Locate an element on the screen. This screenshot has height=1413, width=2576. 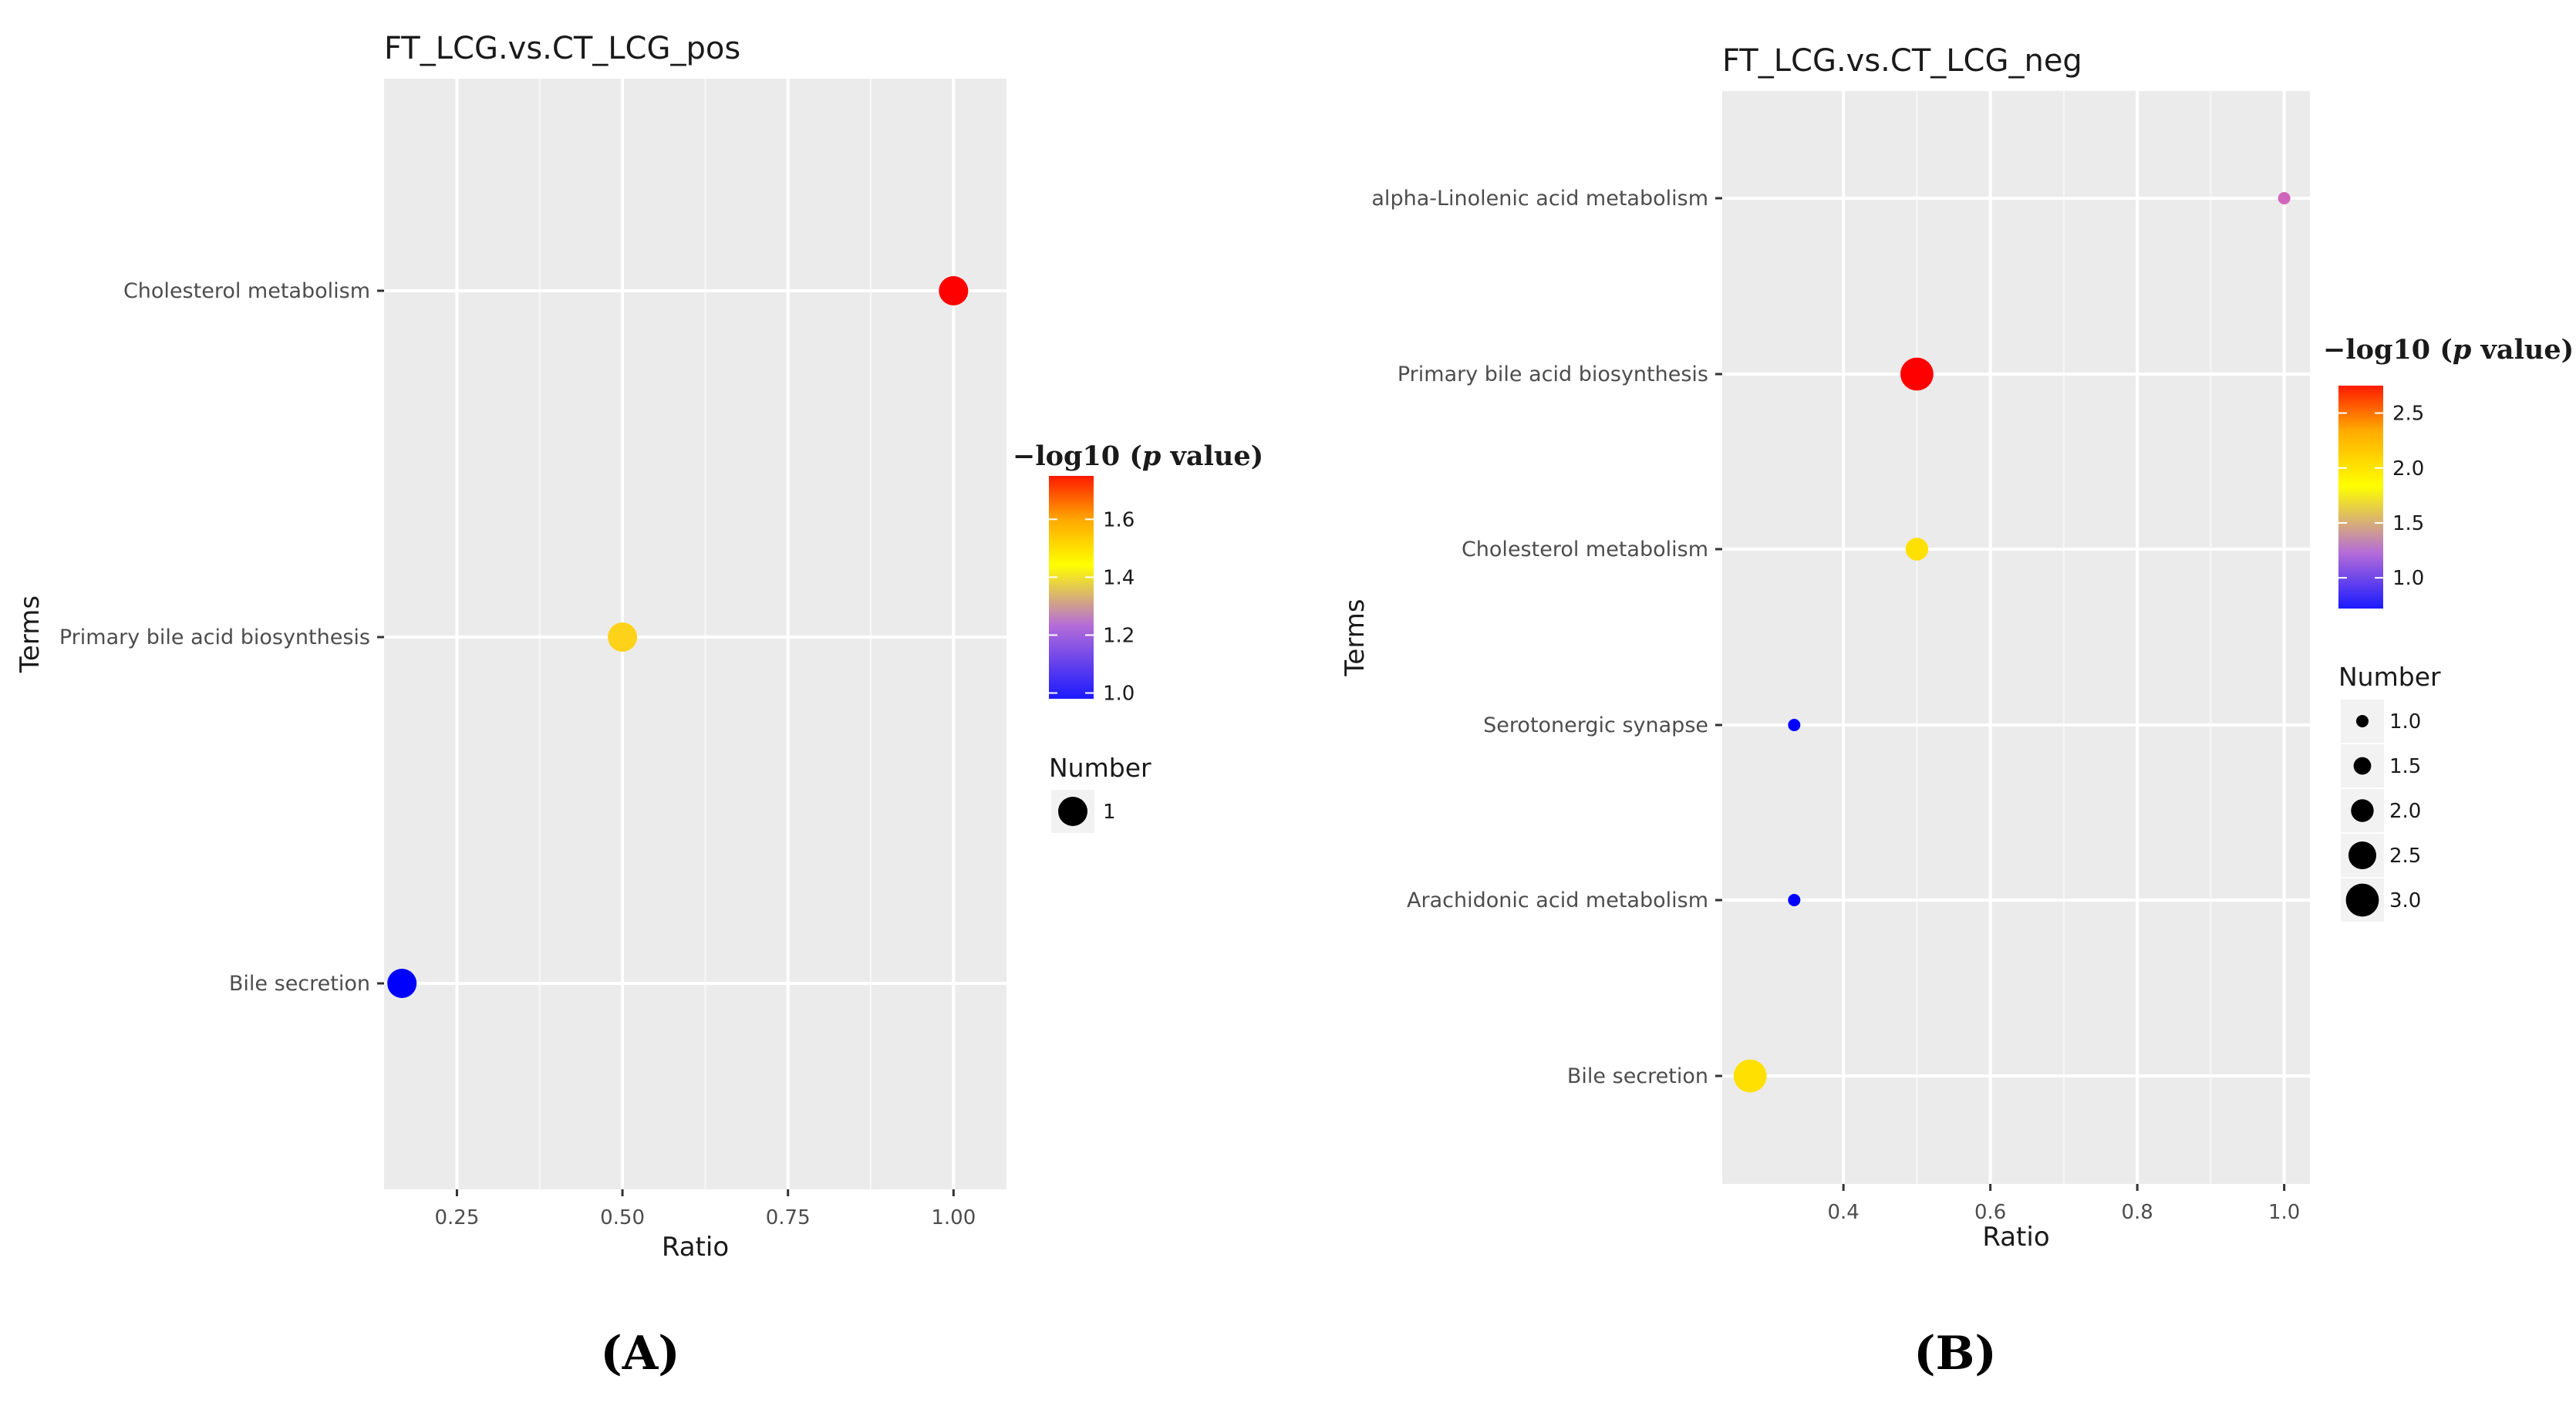
x-tick-label: 1.00 is located at coordinates (953, 1217).